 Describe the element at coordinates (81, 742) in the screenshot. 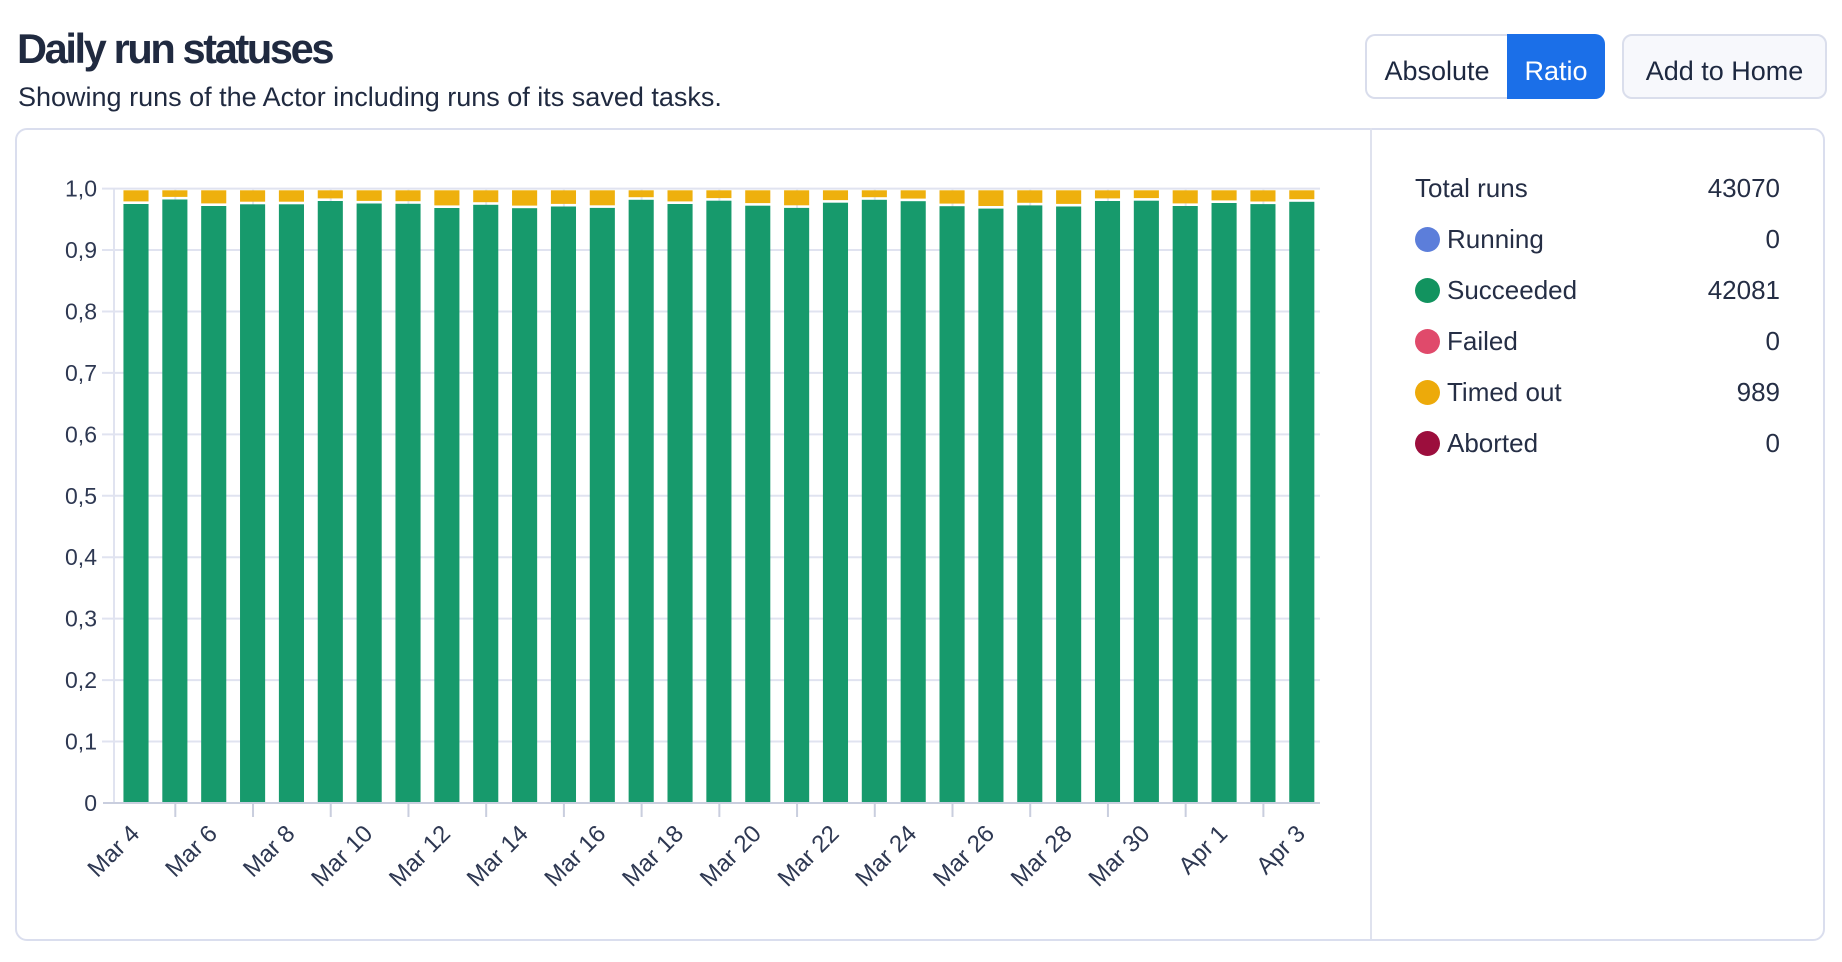

I see `svg-text: 0,1` at that location.